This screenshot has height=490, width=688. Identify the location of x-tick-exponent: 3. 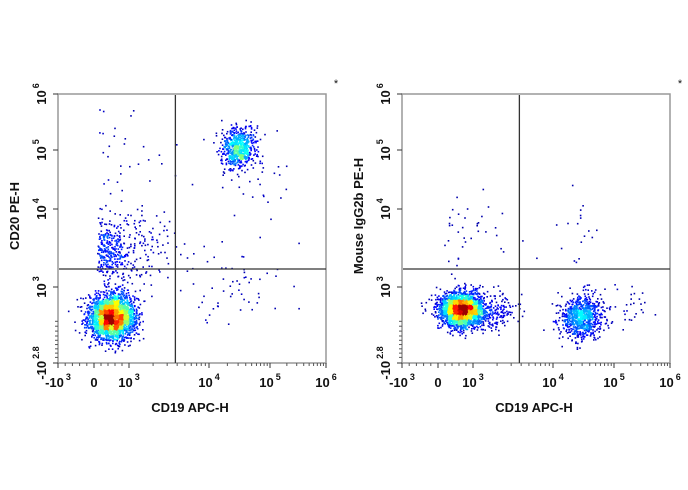
(68, 377).